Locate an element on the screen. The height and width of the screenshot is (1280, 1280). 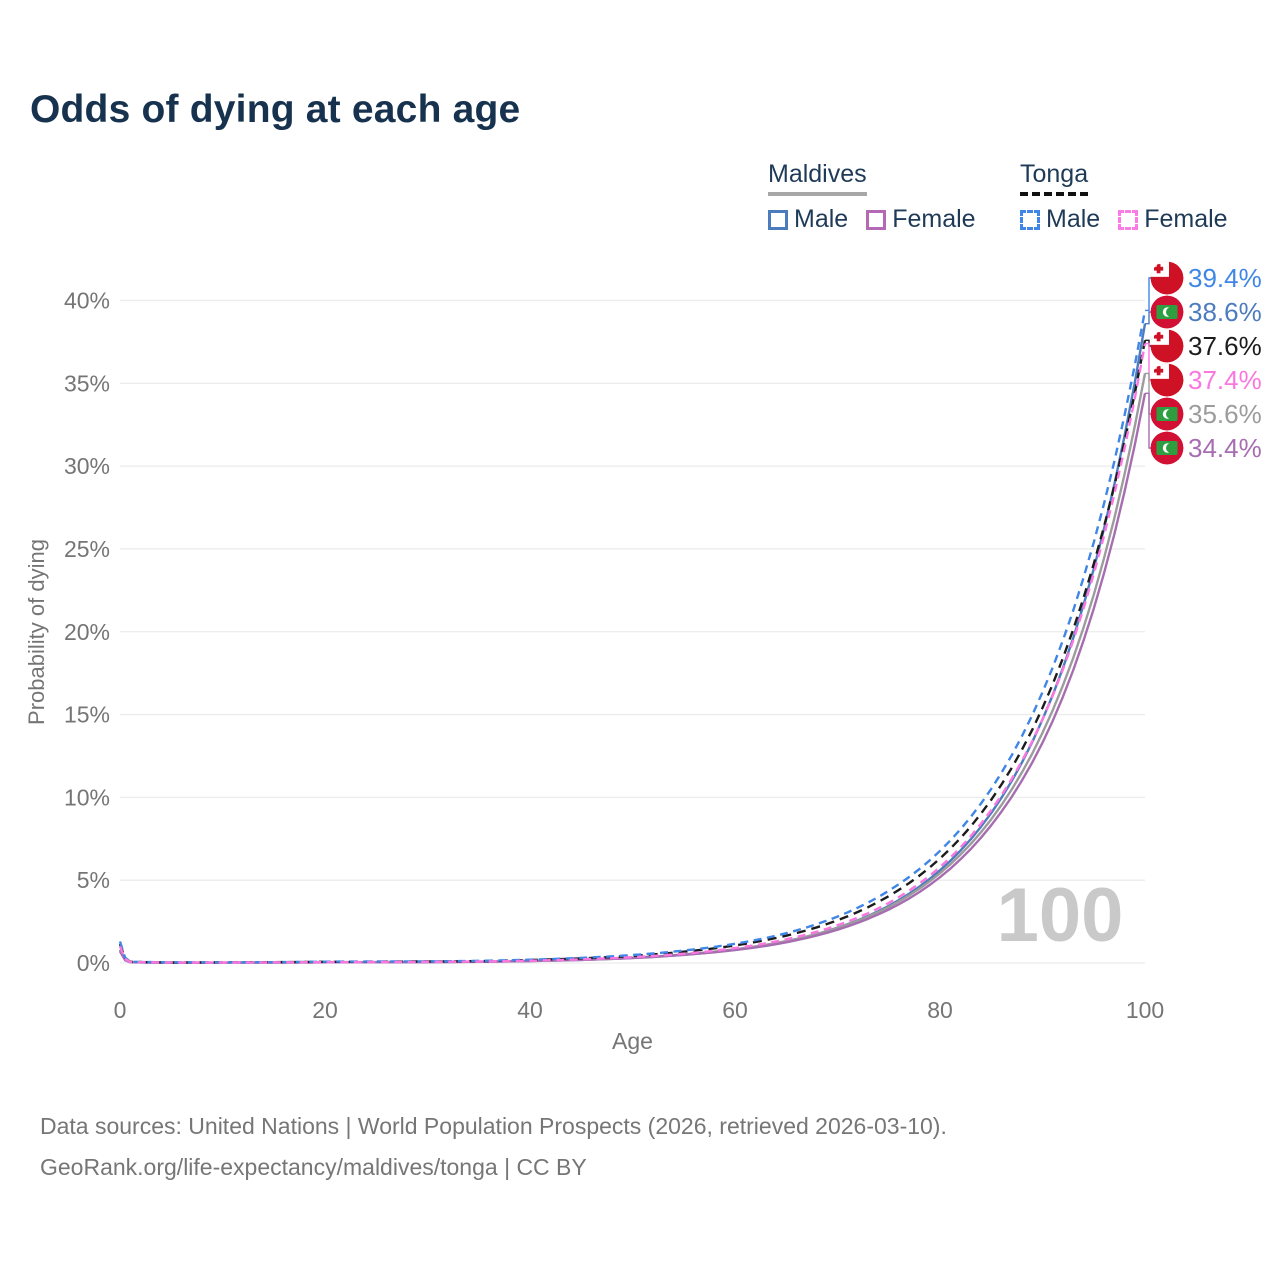
y-tick-label: 10% is located at coordinates (87, 797).